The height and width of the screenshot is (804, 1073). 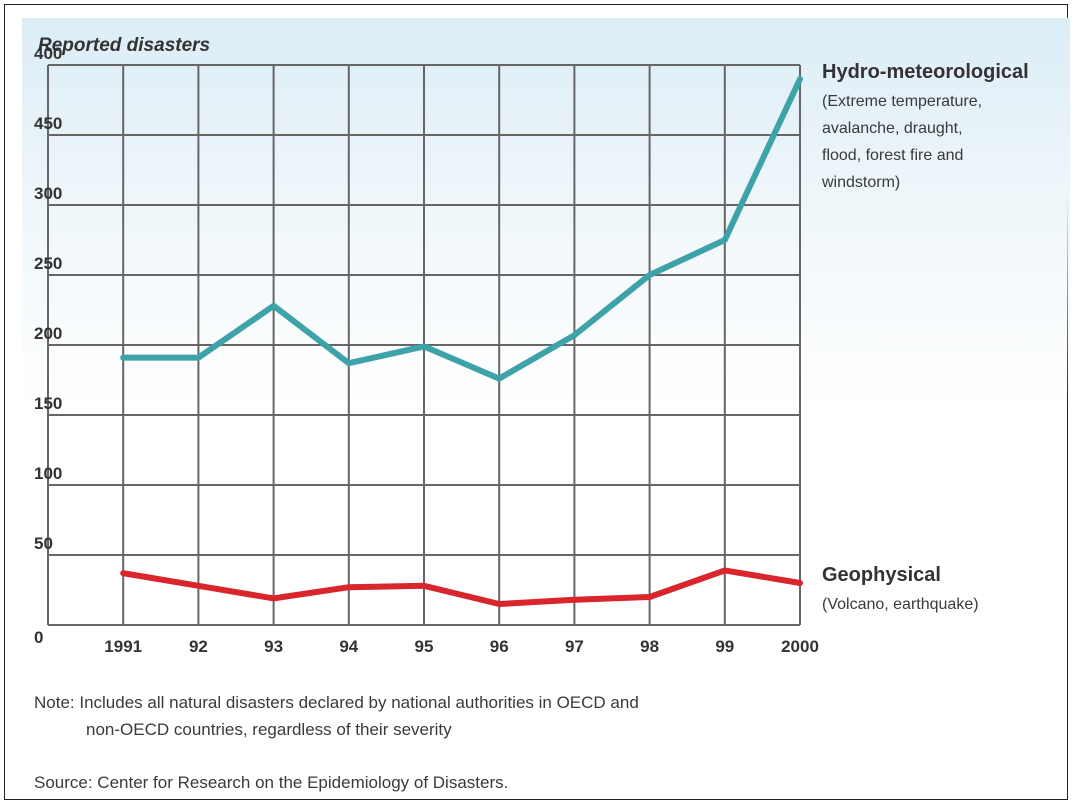 What do you see at coordinates (43, 543) in the screenshot?
I see `y-tick-label: 50` at bounding box center [43, 543].